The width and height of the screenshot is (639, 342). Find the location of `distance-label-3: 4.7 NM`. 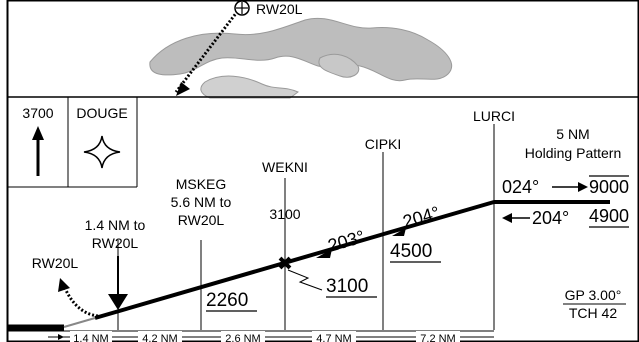

distance-label-3: 4.7 NM is located at coordinates (333, 337).